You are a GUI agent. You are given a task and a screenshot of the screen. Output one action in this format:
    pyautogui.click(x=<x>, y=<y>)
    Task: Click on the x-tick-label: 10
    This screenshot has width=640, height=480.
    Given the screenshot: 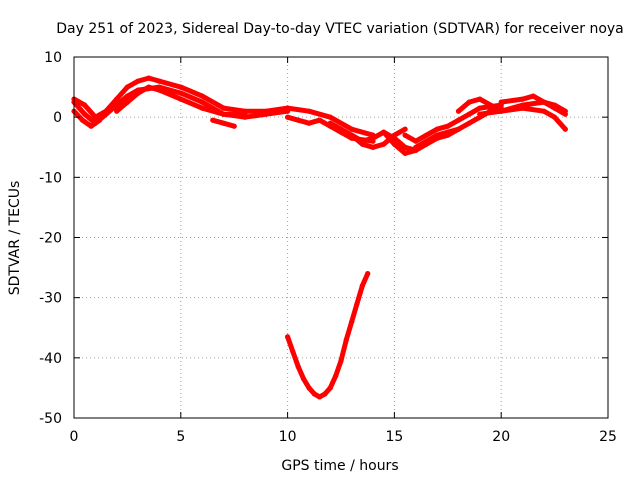 What is the action you would take?
    pyautogui.click(x=288, y=437)
    